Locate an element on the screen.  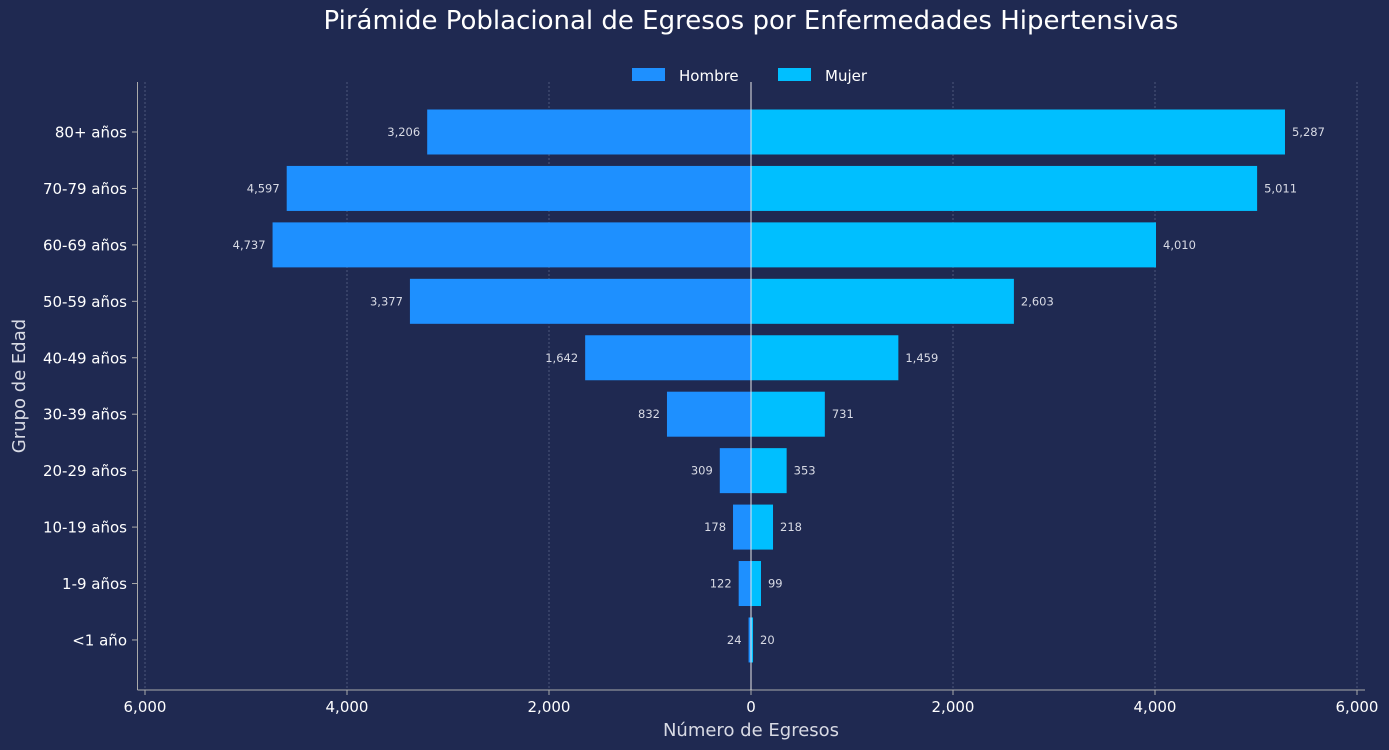
y-tick-label: 80+ años is located at coordinates (91, 133).